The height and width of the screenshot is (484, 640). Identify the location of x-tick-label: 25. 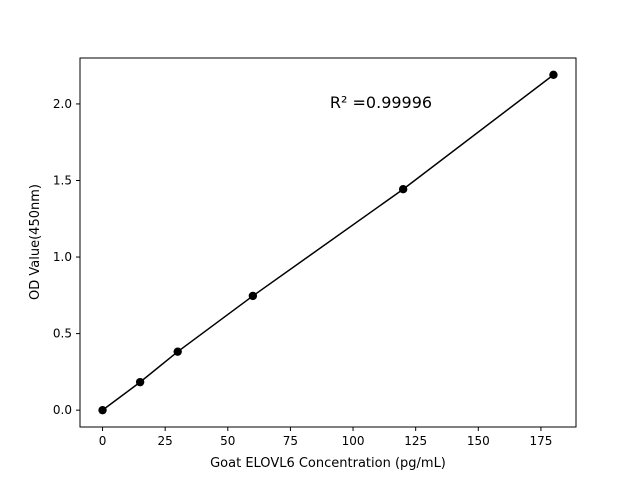
(165, 441).